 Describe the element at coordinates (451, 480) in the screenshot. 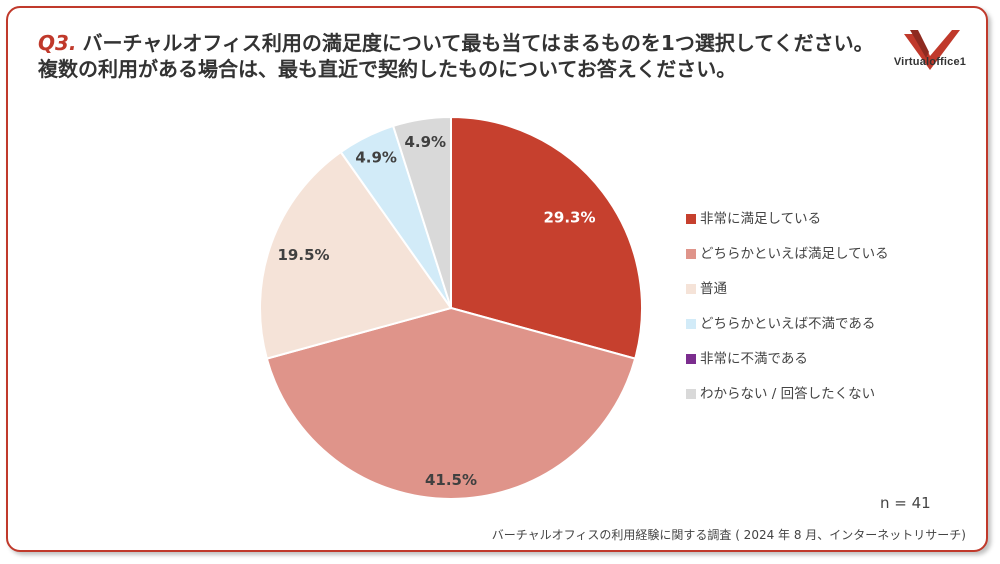

I see `slice-data-label-1: 41.5%` at that location.